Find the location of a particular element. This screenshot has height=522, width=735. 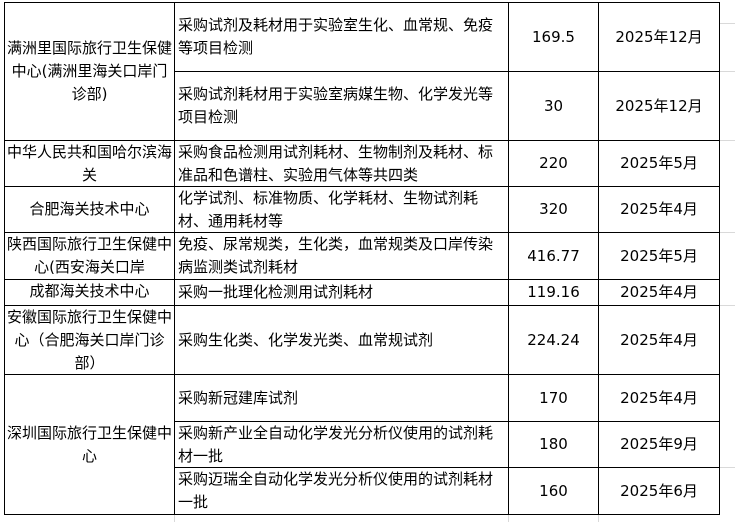

content-cell: 采购一批理化检测用试剂耗材 is located at coordinates (341, 292).